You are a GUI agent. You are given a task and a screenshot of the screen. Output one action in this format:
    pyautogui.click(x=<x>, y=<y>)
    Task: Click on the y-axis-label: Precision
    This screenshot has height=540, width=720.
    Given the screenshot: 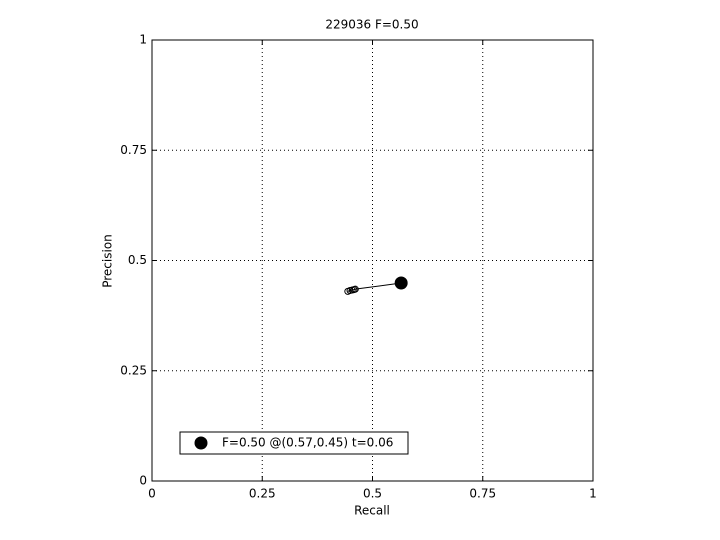 What is the action you would take?
    pyautogui.click(x=108, y=261)
    